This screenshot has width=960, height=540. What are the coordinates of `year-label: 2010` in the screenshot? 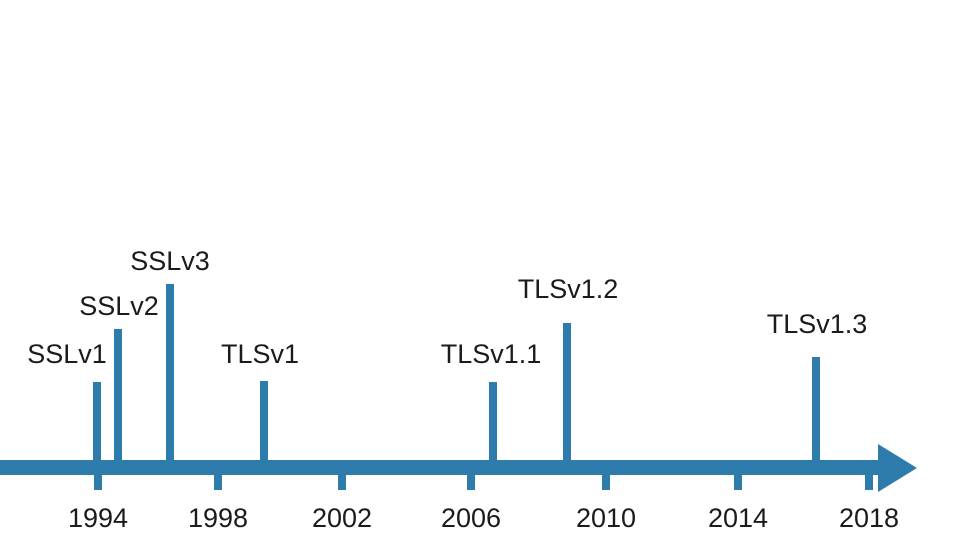 It's located at (606, 518).